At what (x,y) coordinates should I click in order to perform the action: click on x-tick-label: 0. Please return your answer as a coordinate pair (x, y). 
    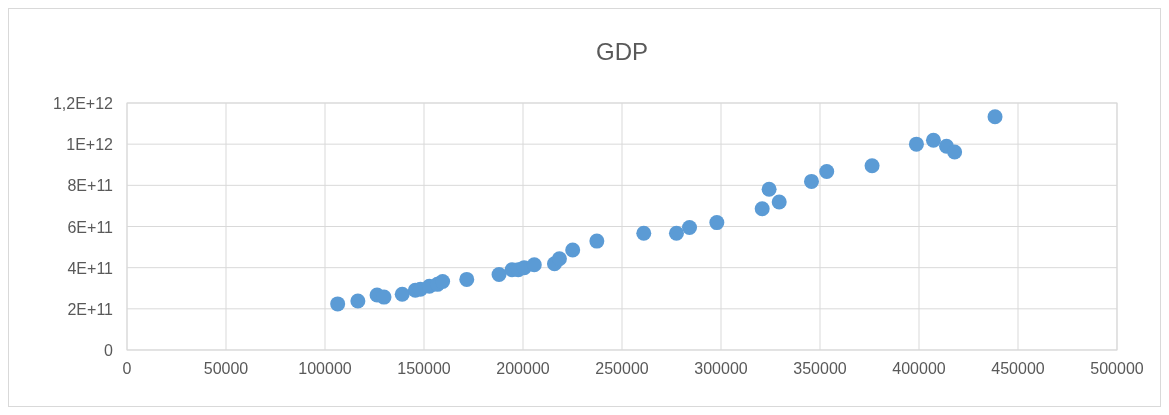
    Looking at the image, I should click on (127, 368).